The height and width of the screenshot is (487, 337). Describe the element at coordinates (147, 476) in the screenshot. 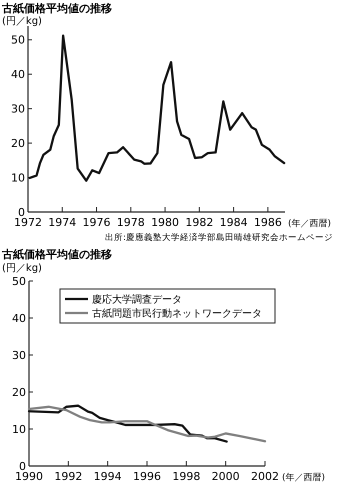

I see `x-tick-label: 1996` at that location.